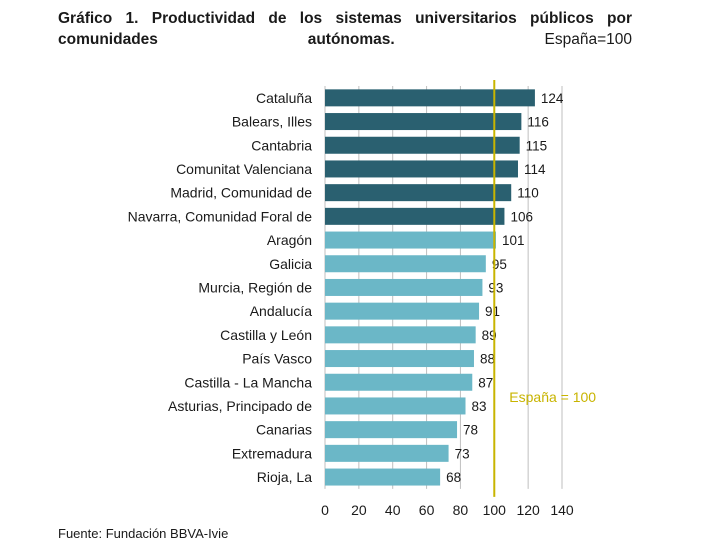 The height and width of the screenshot is (555, 711). Describe the element at coordinates (325, 510) in the screenshot. I see `x-tick-label: 0` at that location.